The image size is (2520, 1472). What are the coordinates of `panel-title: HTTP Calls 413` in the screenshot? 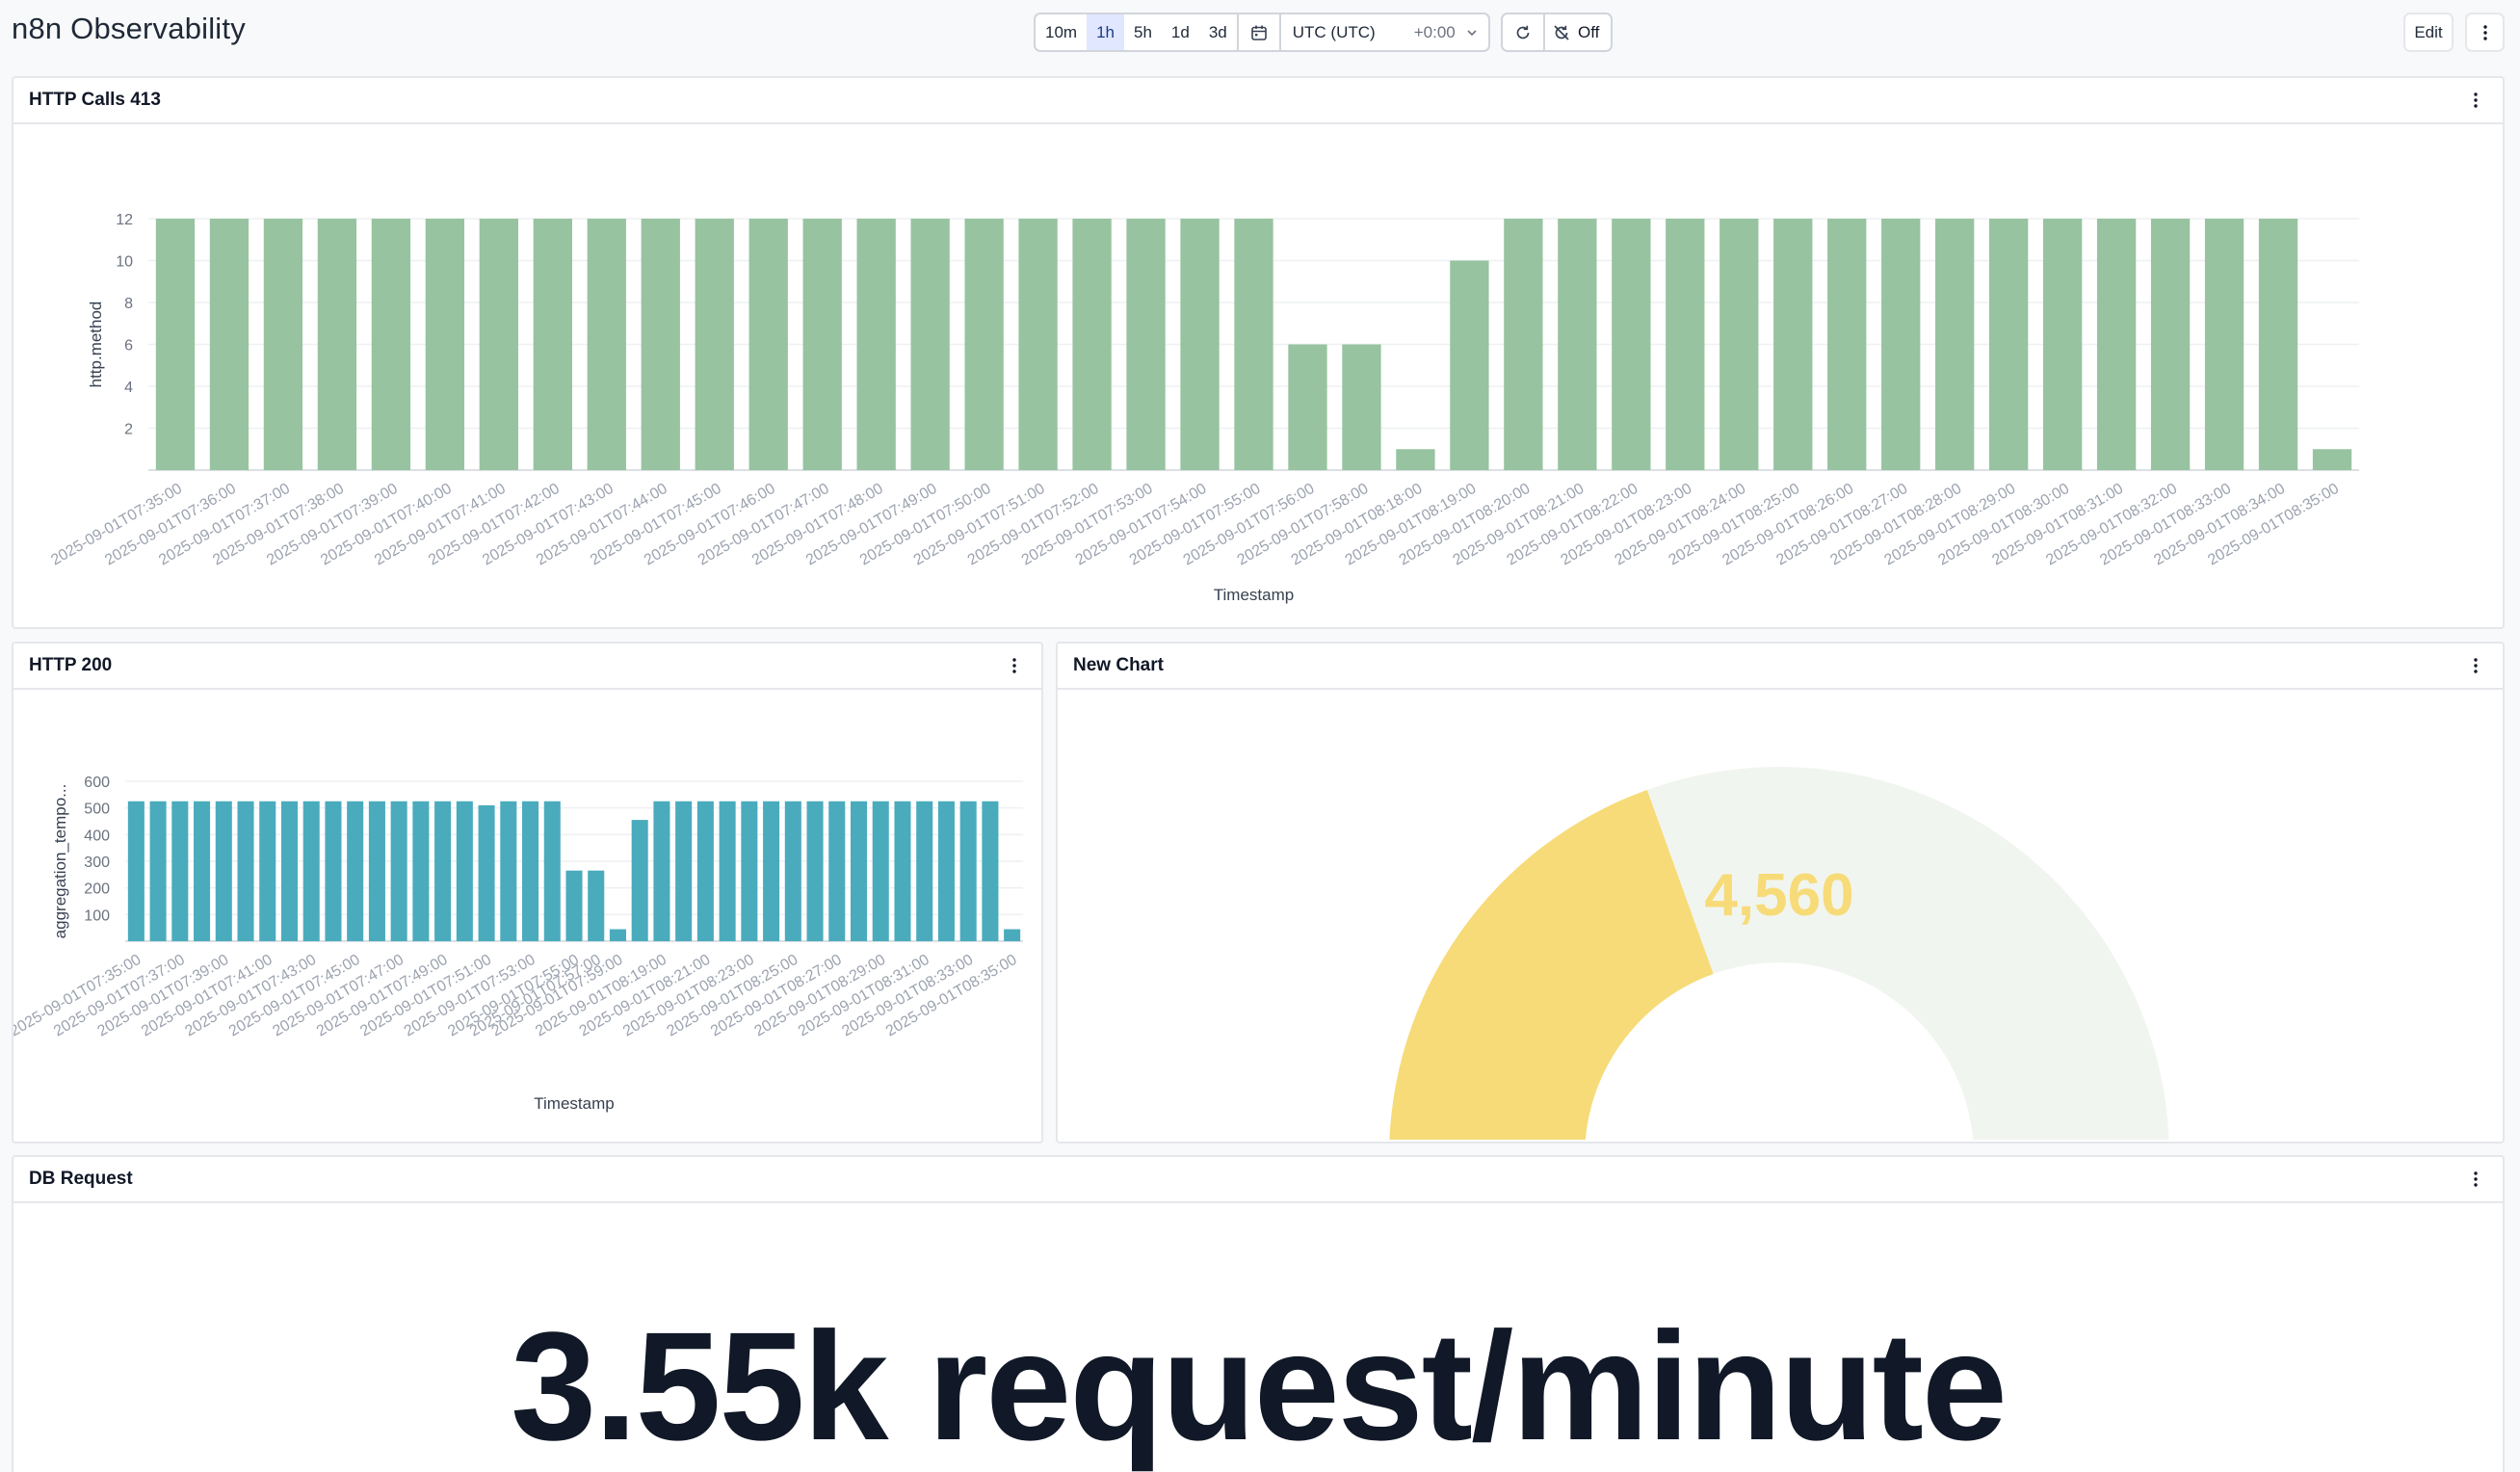 It's located at (95, 100).